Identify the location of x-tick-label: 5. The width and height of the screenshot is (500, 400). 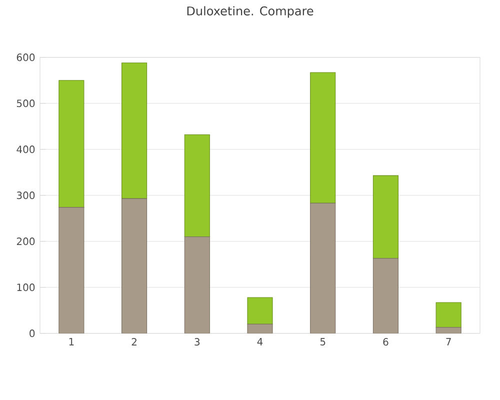
(323, 342).